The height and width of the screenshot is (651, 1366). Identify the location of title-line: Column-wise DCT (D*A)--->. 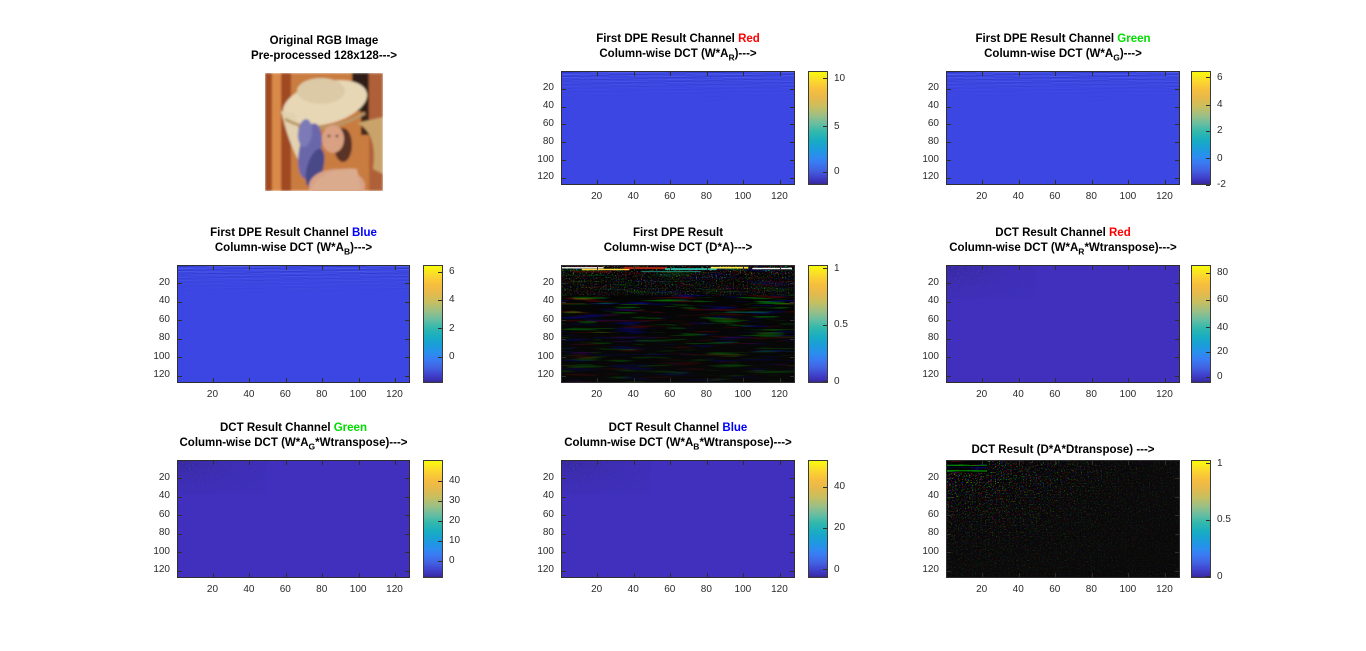
(678, 248).